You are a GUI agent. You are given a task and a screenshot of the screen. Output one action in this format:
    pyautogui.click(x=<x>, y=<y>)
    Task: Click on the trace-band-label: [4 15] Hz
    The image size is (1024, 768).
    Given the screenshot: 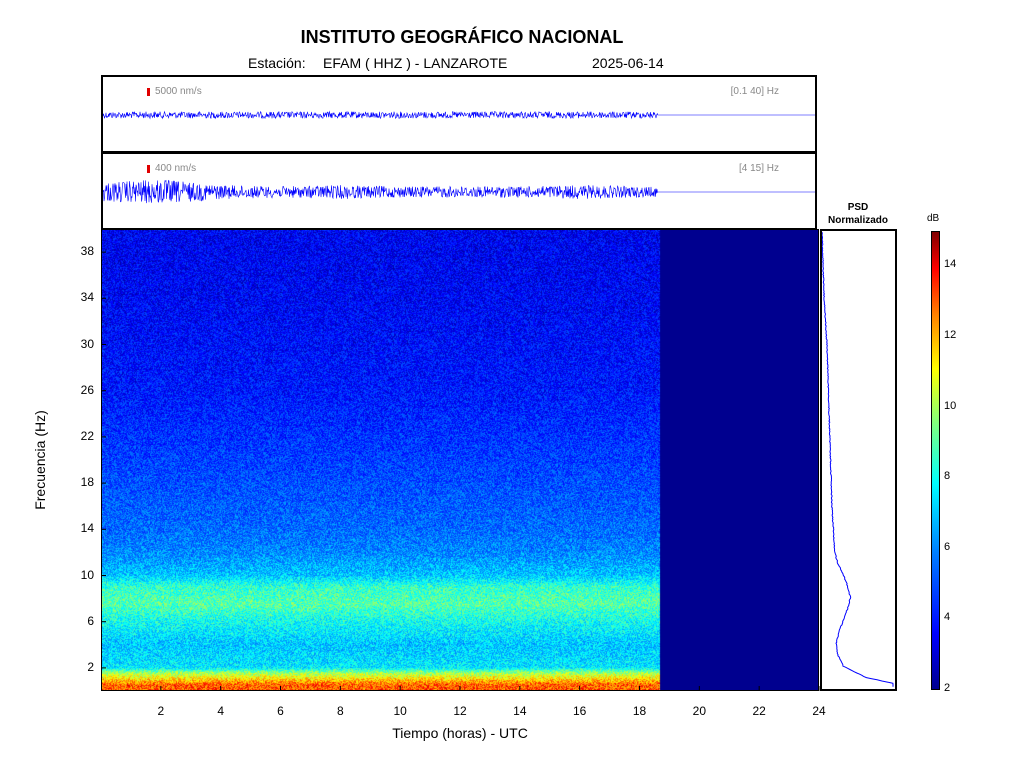 What is the action you would take?
    pyautogui.click(x=758, y=168)
    